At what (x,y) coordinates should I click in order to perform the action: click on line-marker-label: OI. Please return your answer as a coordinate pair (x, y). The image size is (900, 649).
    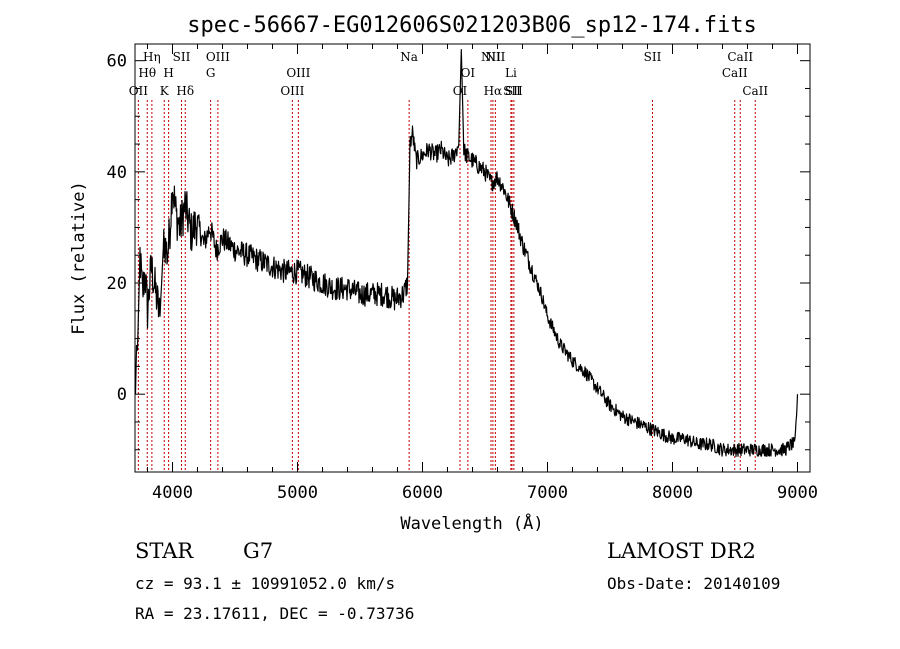
    Looking at the image, I should click on (468, 73).